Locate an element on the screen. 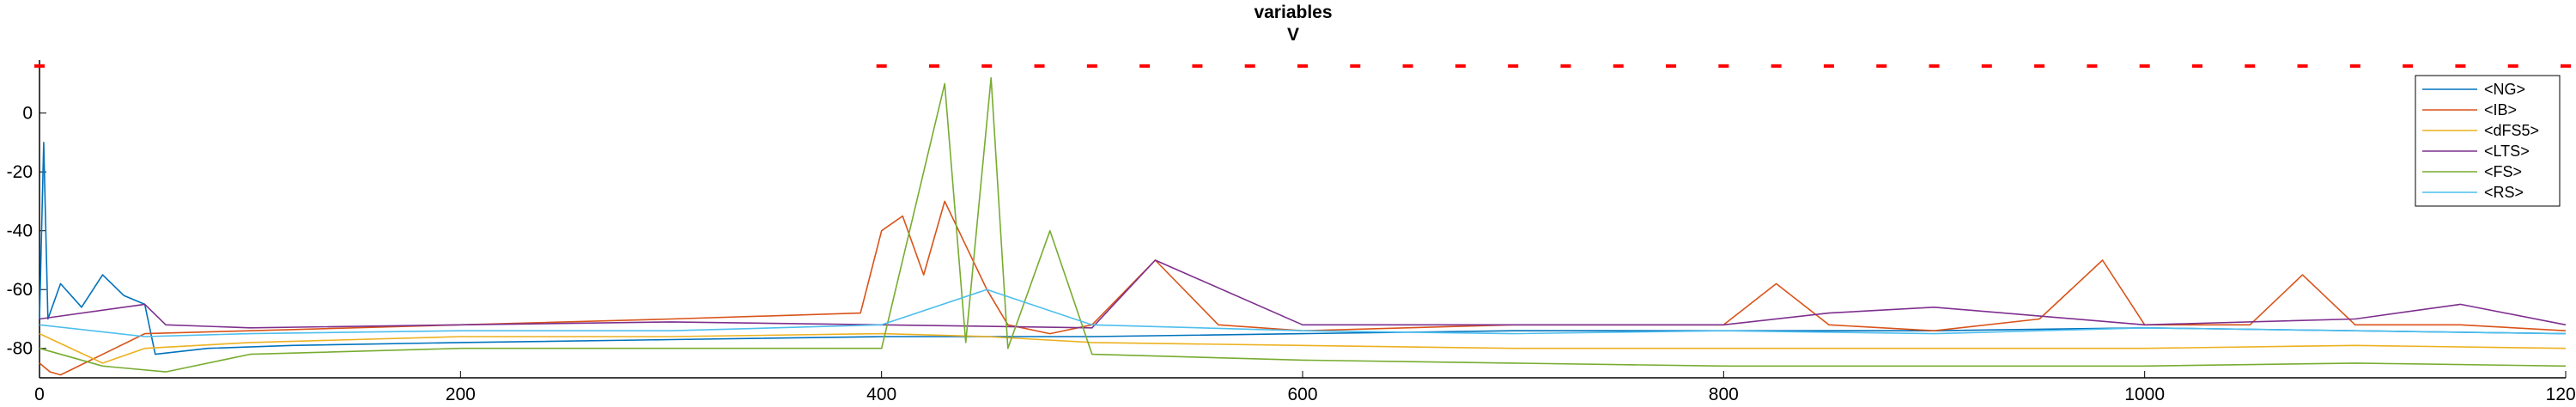  legend-label: <dFS5> is located at coordinates (2511, 130).